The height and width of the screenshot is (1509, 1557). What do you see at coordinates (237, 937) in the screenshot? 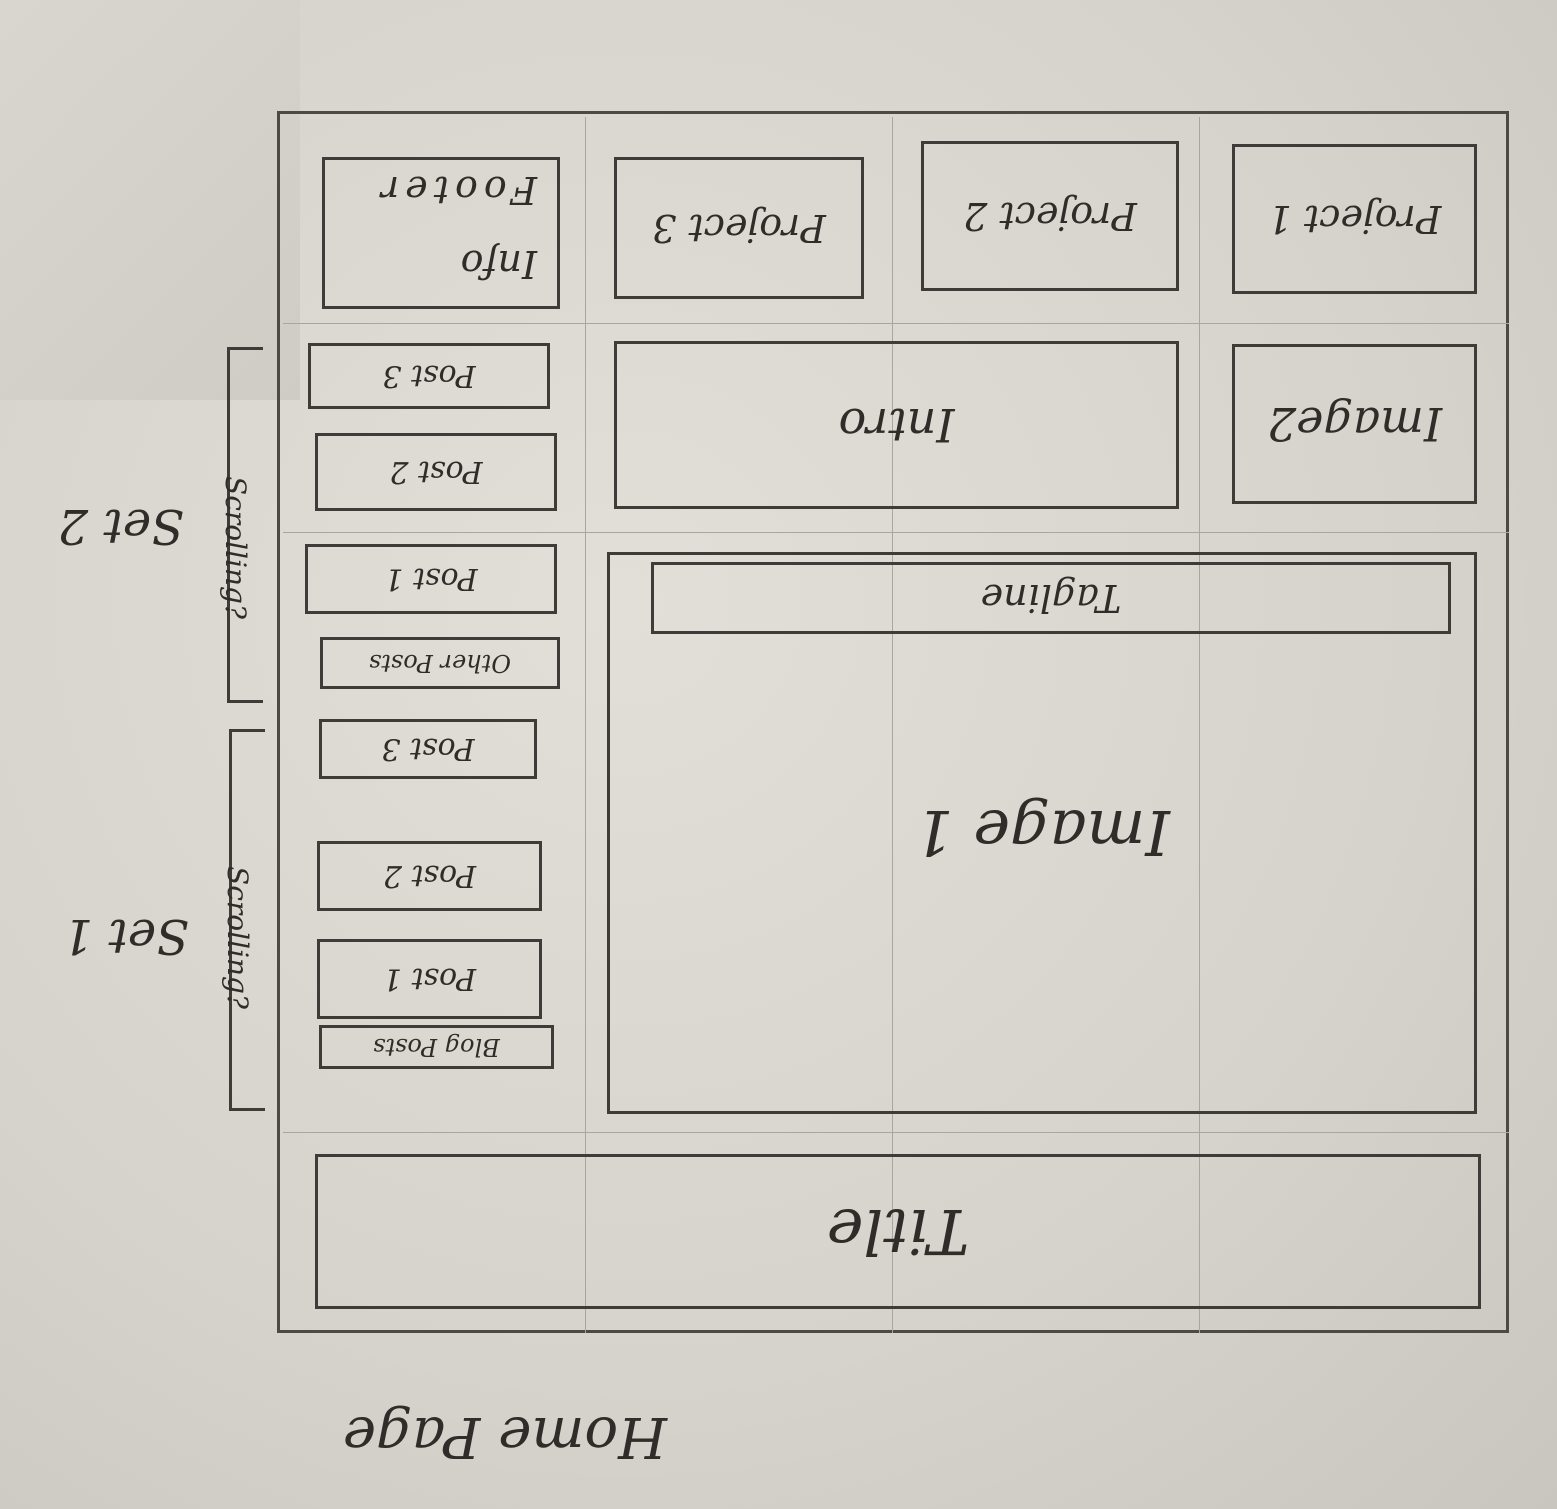
I see `set1-scroll-note: Scrolling?` at bounding box center [237, 937].